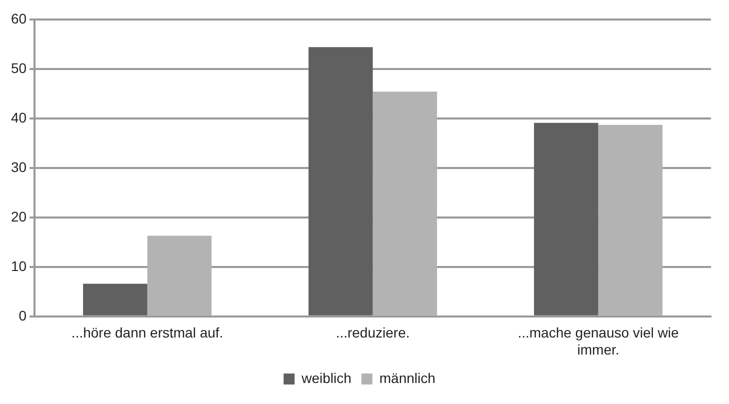 The image size is (729, 404). Describe the element at coordinates (373, 332) in the screenshot. I see `x-tick-label: ...reduziere.` at that location.